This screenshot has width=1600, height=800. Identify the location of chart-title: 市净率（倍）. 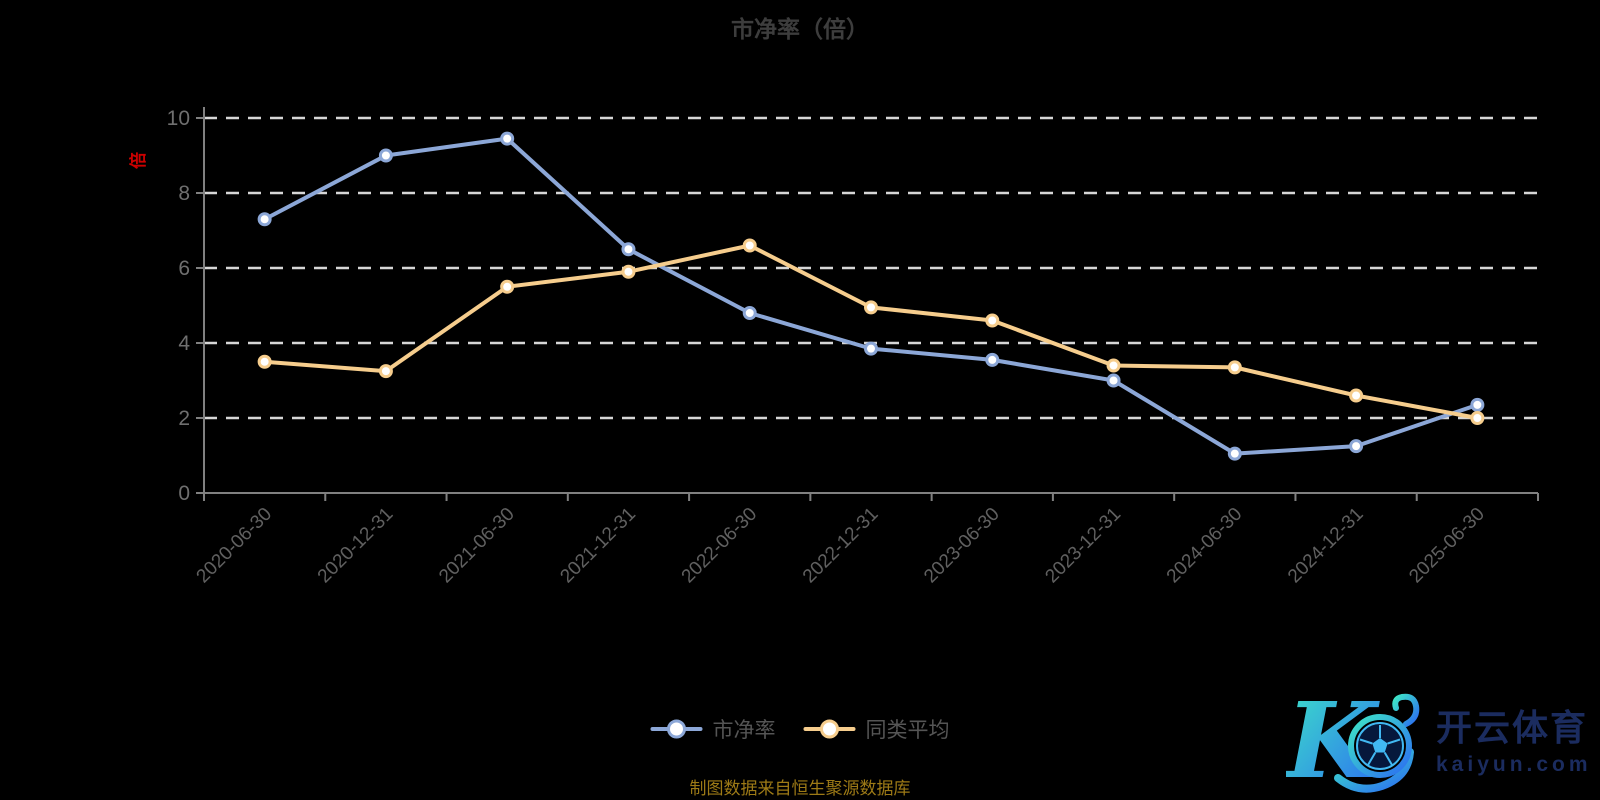
(800, 29).